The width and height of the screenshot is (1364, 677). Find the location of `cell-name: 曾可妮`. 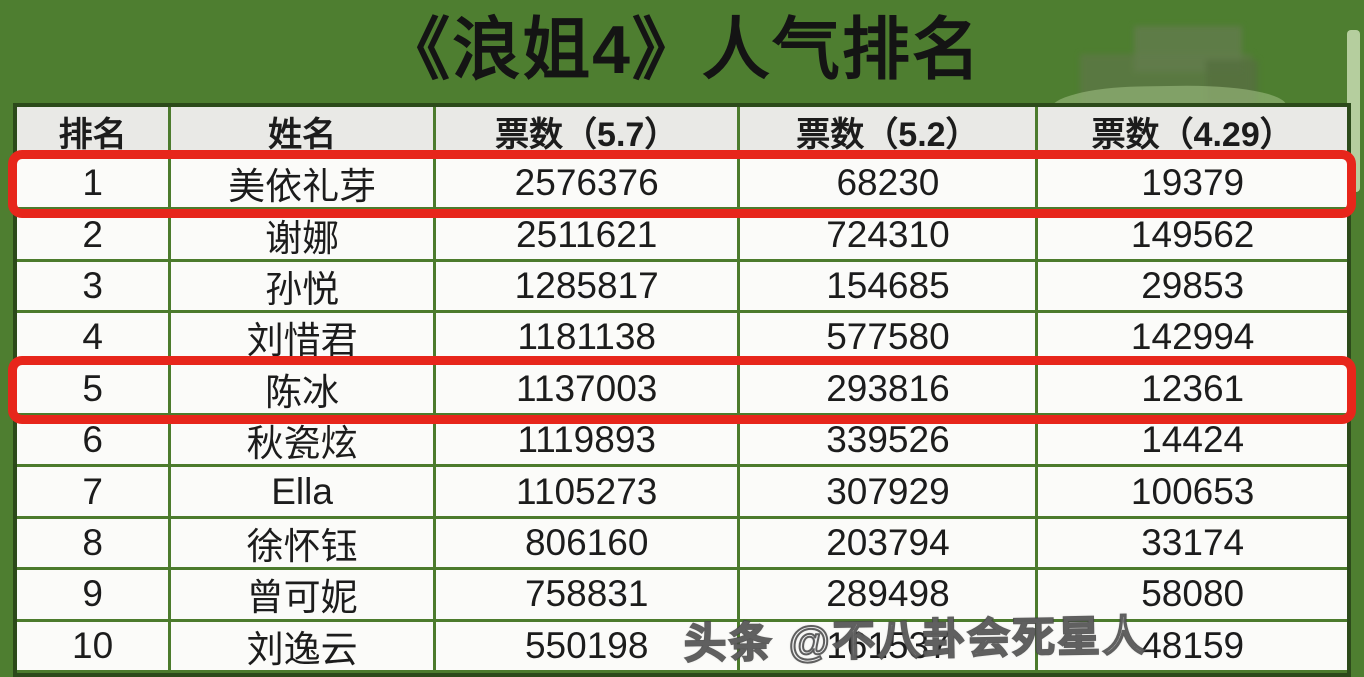

cell-name: 曾可妮 is located at coordinates (303, 596).